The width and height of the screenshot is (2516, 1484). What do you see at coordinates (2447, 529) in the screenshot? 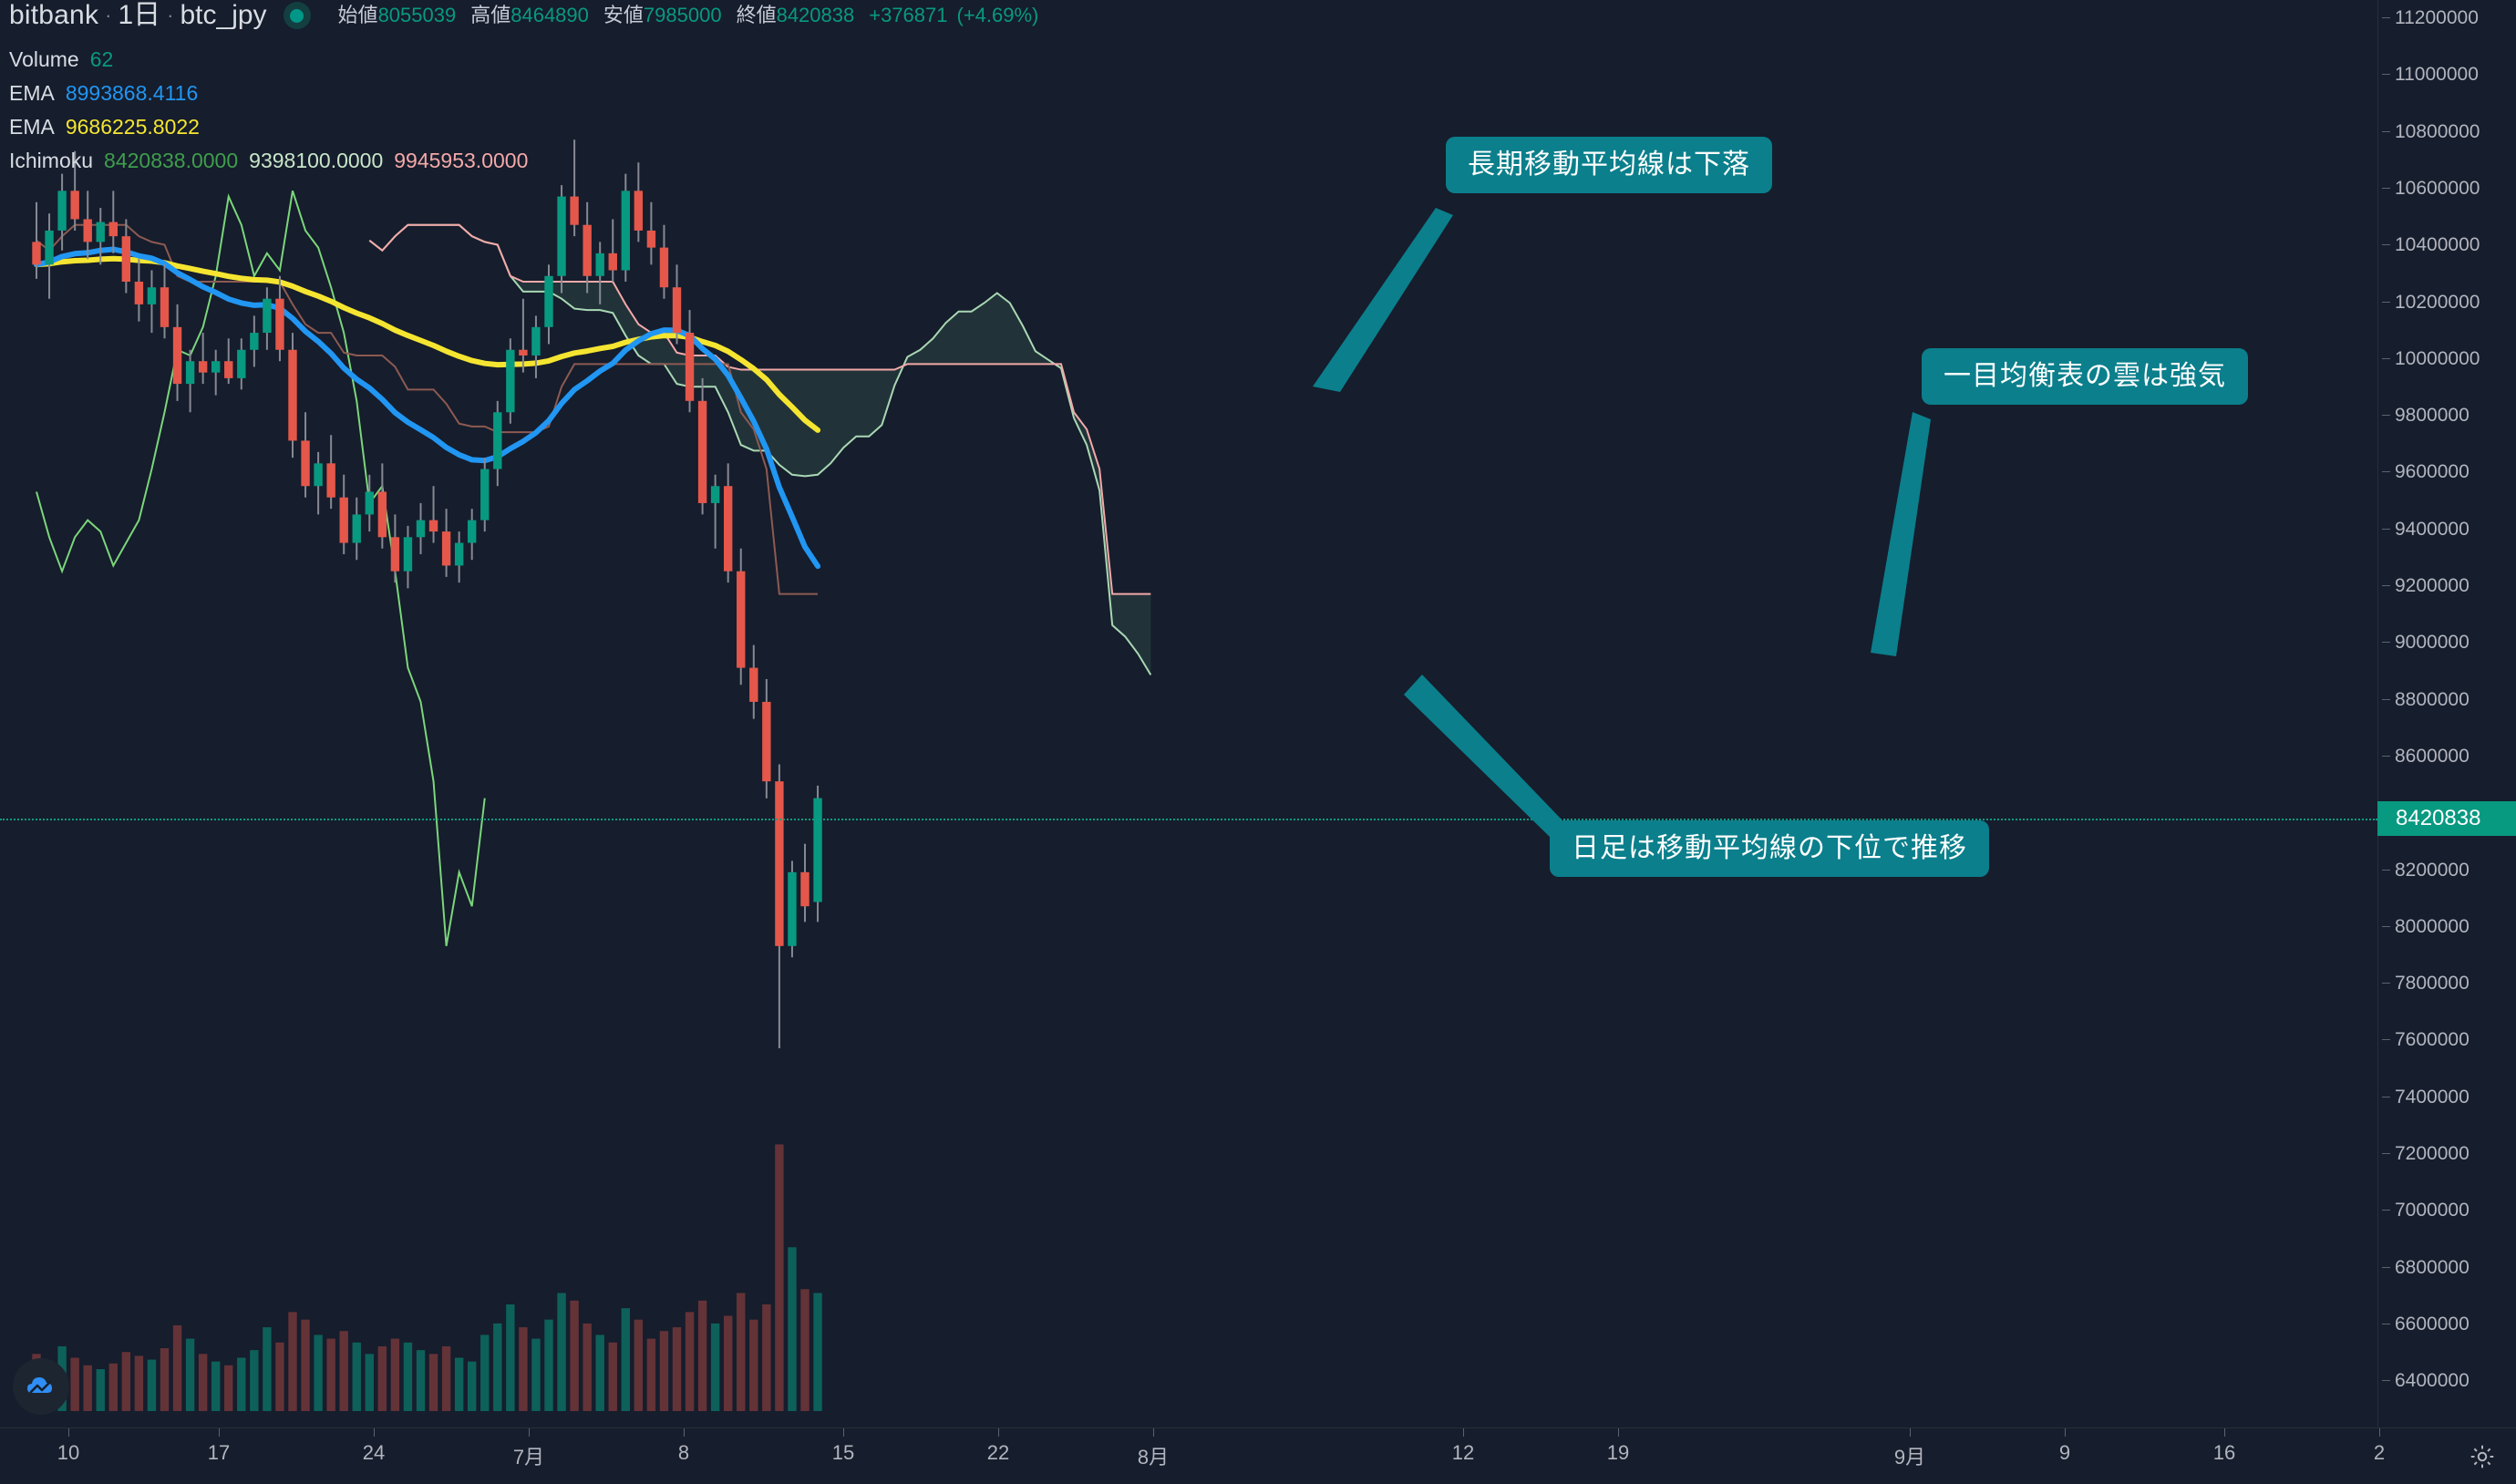
I see `price-tick: 9400000` at bounding box center [2447, 529].